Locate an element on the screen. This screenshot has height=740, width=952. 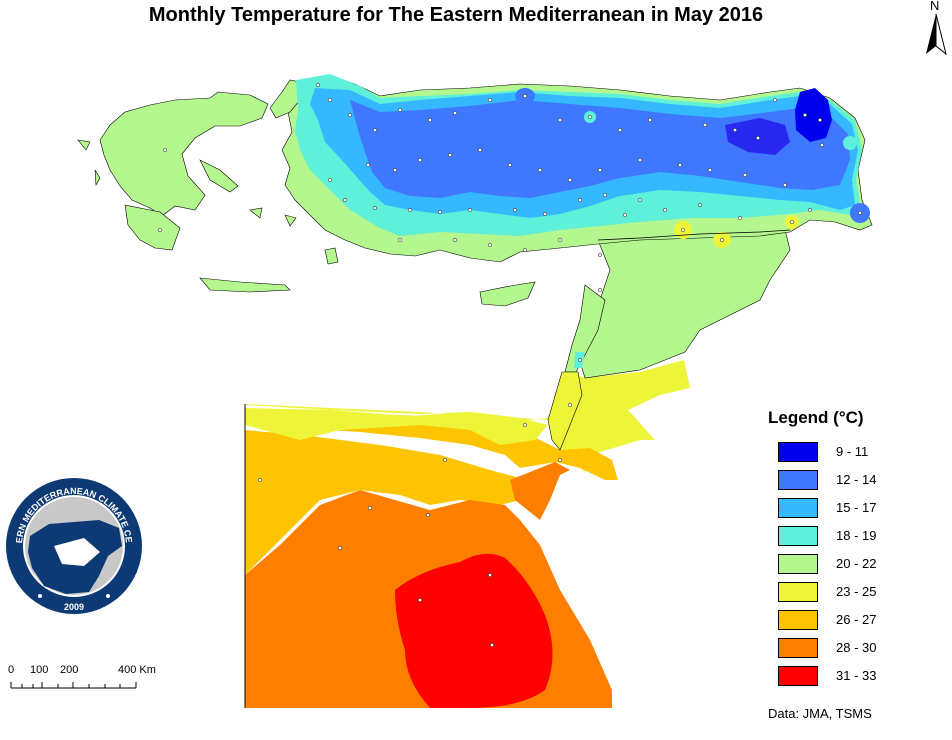
crete is located at coordinates (245, 285).